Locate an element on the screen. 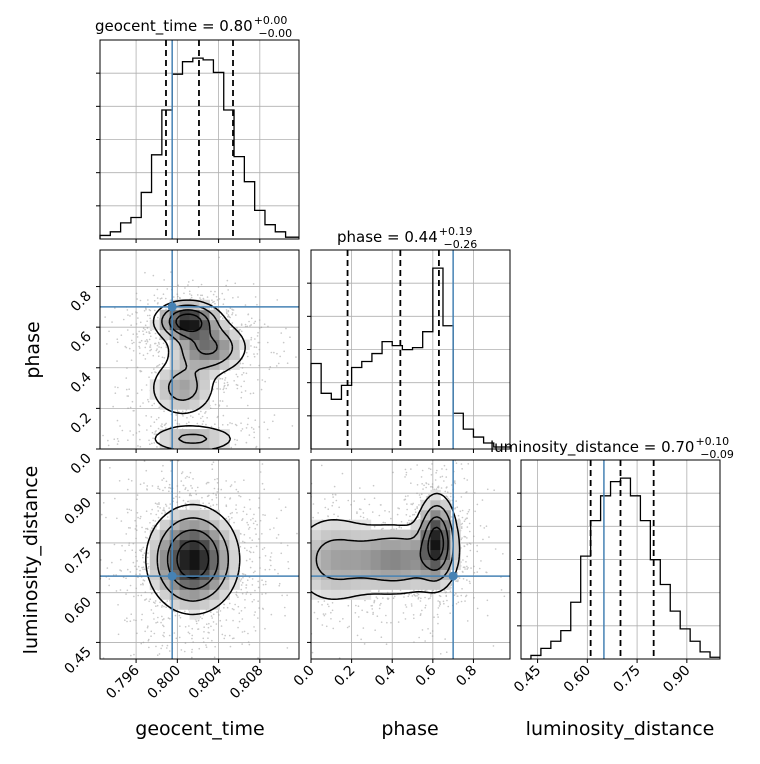 This screenshot has height=764, width=760. hist-luminosity-distance-steps is located at coordinates (620, 568).